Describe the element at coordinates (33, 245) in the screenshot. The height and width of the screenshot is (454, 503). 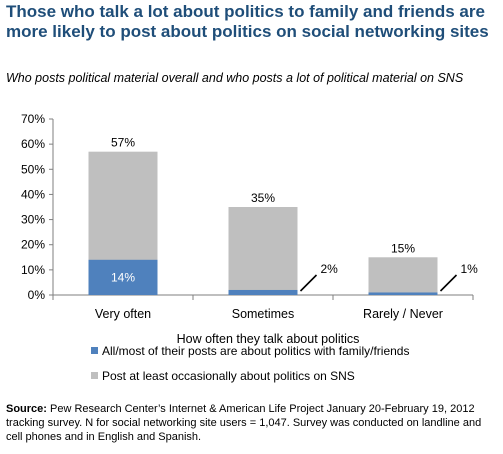
I see `y-tick-label: 20%` at that location.